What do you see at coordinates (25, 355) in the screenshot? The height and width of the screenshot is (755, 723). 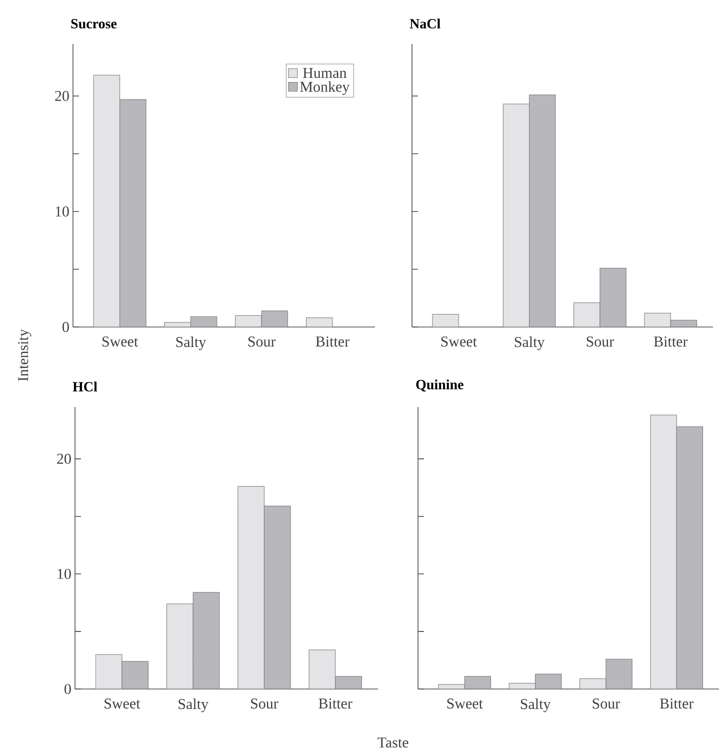 I see `y-axis-title: Intensity` at bounding box center [25, 355].